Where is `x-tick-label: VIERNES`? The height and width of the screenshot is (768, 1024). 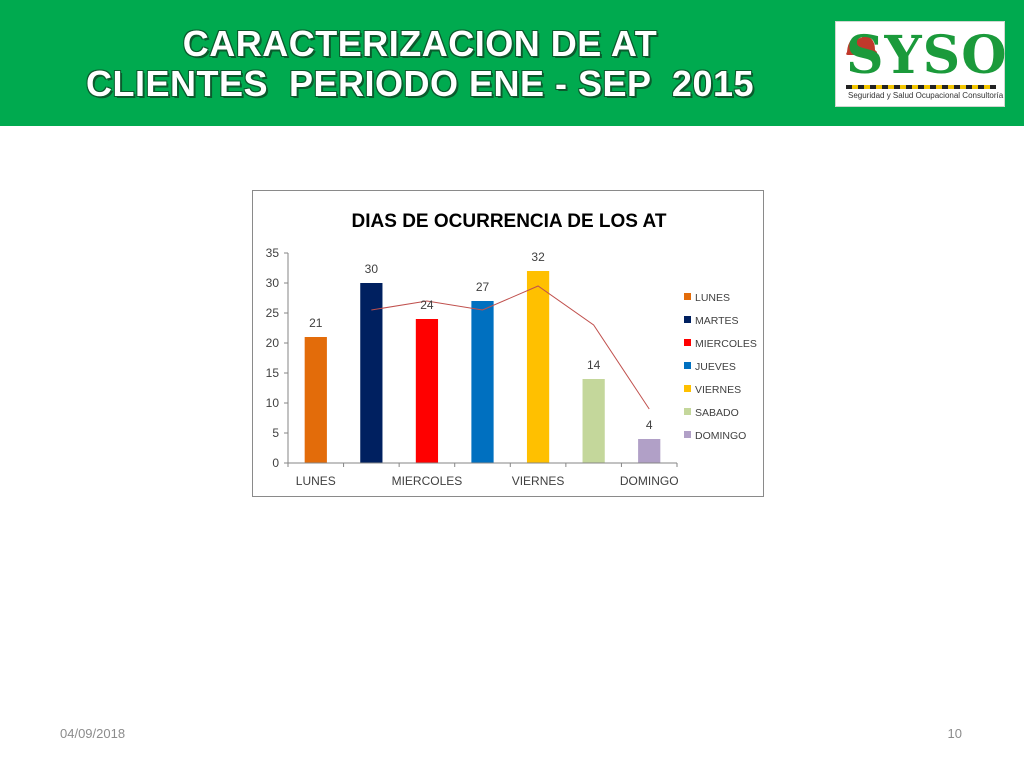 x-tick-label: VIERNES is located at coordinates (538, 481).